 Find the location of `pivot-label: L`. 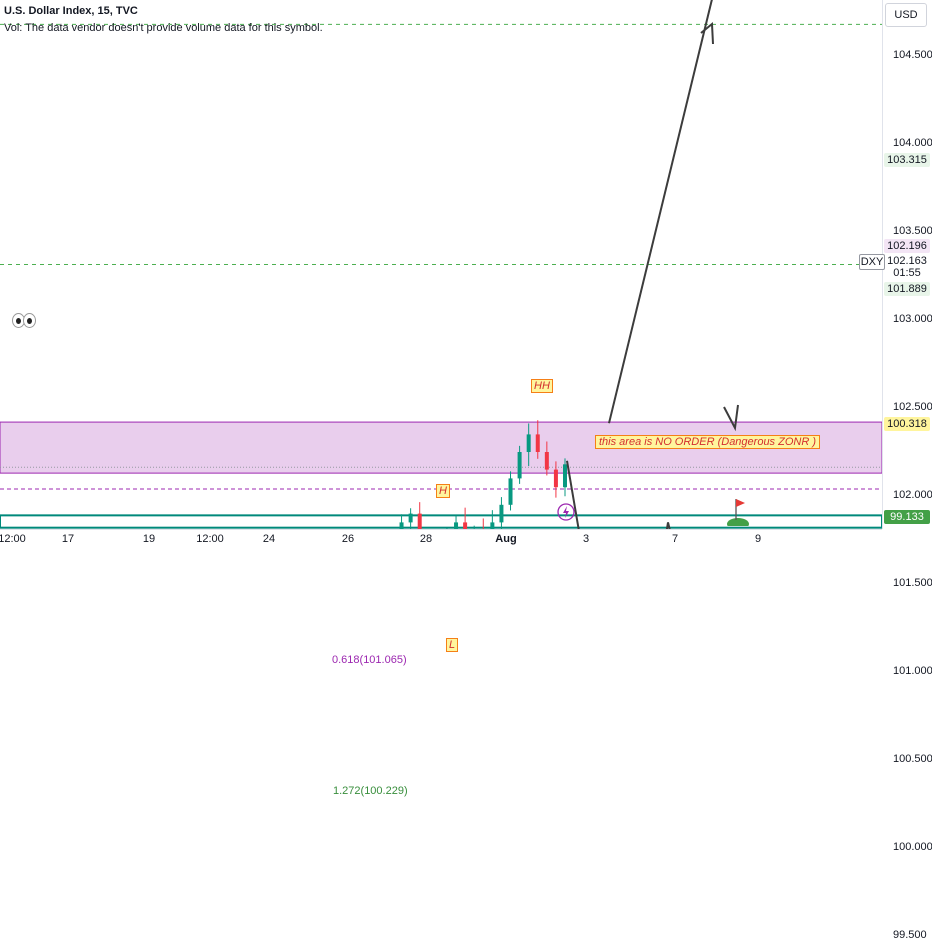

pivot-label: L is located at coordinates (452, 644).